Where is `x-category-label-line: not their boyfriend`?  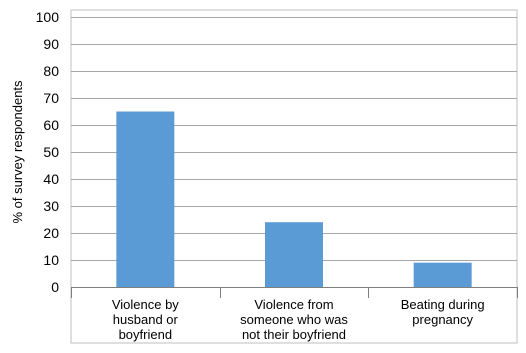
x-category-label-line: not their boyfriend is located at coordinates (294, 334).